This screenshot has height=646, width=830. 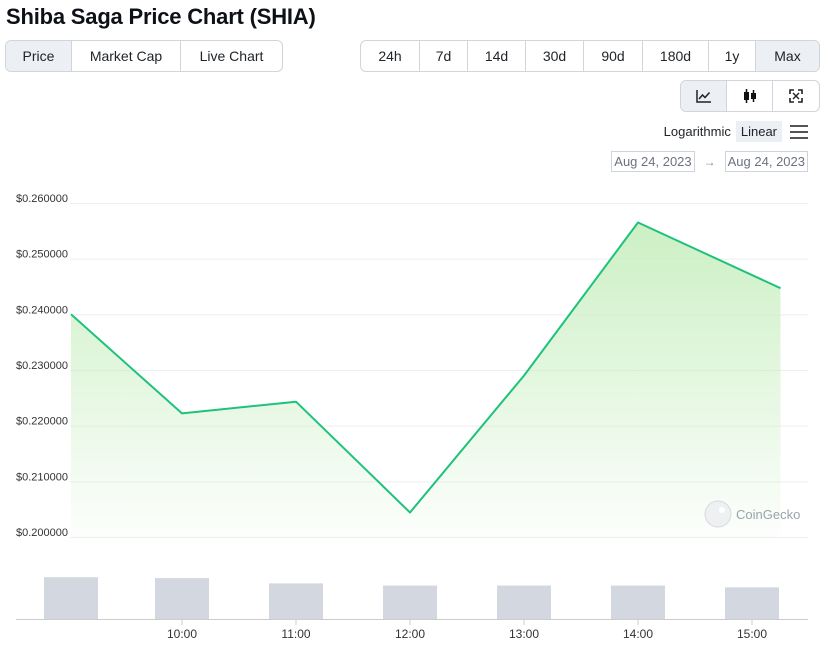 What do you see at coordinates (638, 634) in the screenshot?
I see `x-tick-label: 14:00` at bounding box center [638, 634].